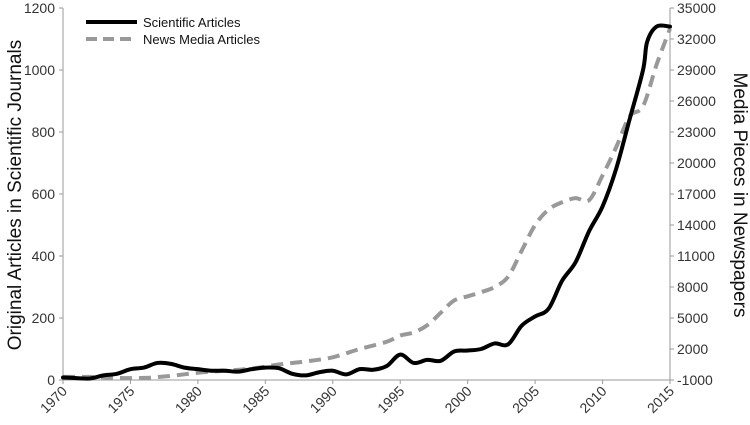 Image resolution: width=750 pixels, height=425 pixels. I want to click on y-tick-label-left: 1000, so click(39, 70).